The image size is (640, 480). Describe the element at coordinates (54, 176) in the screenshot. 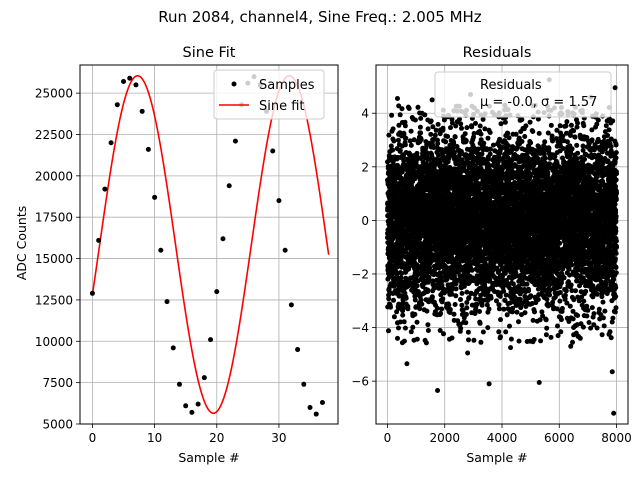

I see `y-tick-label: 20000` at that location.